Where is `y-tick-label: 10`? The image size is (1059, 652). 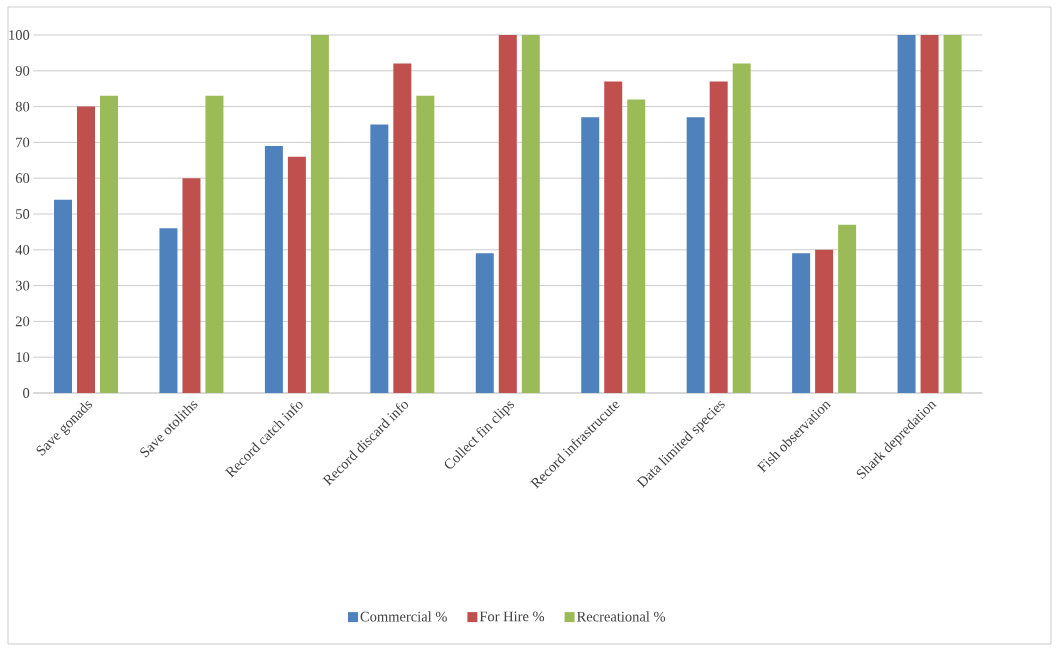 y-tick-label: 10 is located at coordinates (23, 357).